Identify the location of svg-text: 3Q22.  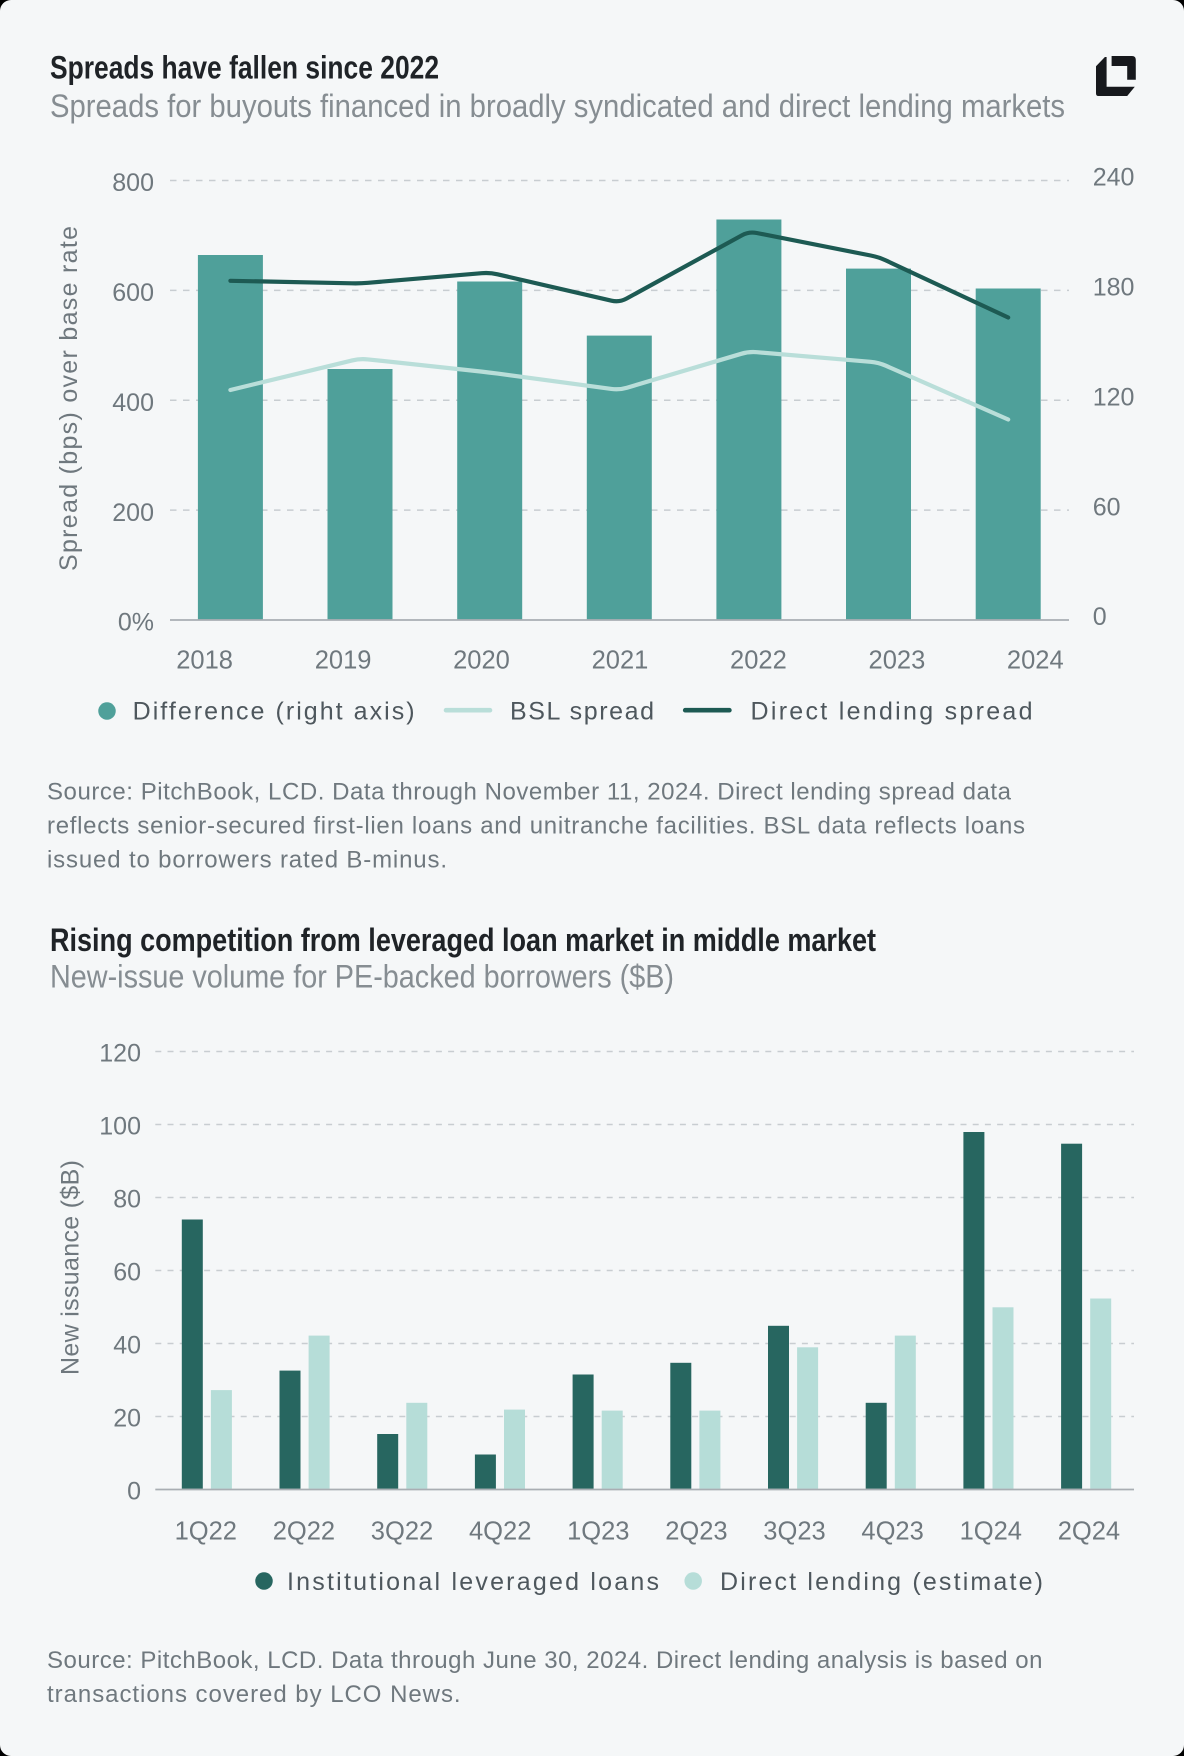
(402, 1531).